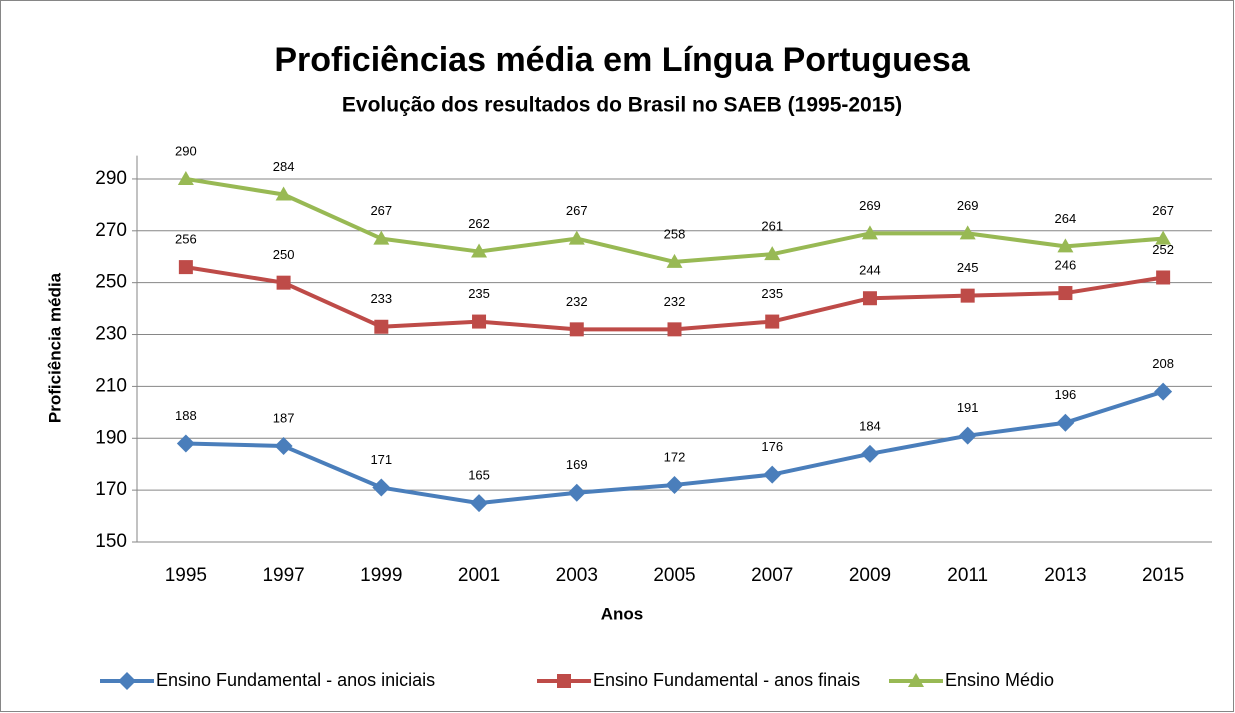 This screenshot has width=1235, height=713. Describe the element at coordinates (968, 407) in the screenshot. I see `data-label: 191` at that location.